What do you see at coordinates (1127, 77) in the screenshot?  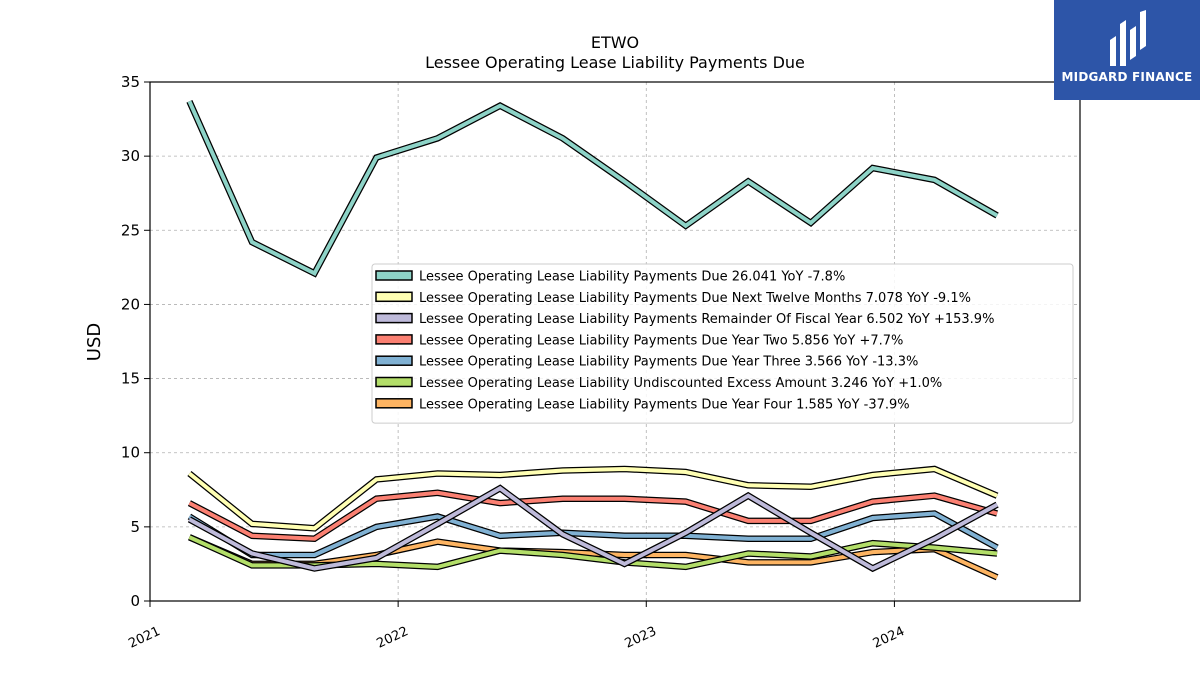 I see `brand-name: MIDGARD FINANCE` at bounding box center [1127, 77].